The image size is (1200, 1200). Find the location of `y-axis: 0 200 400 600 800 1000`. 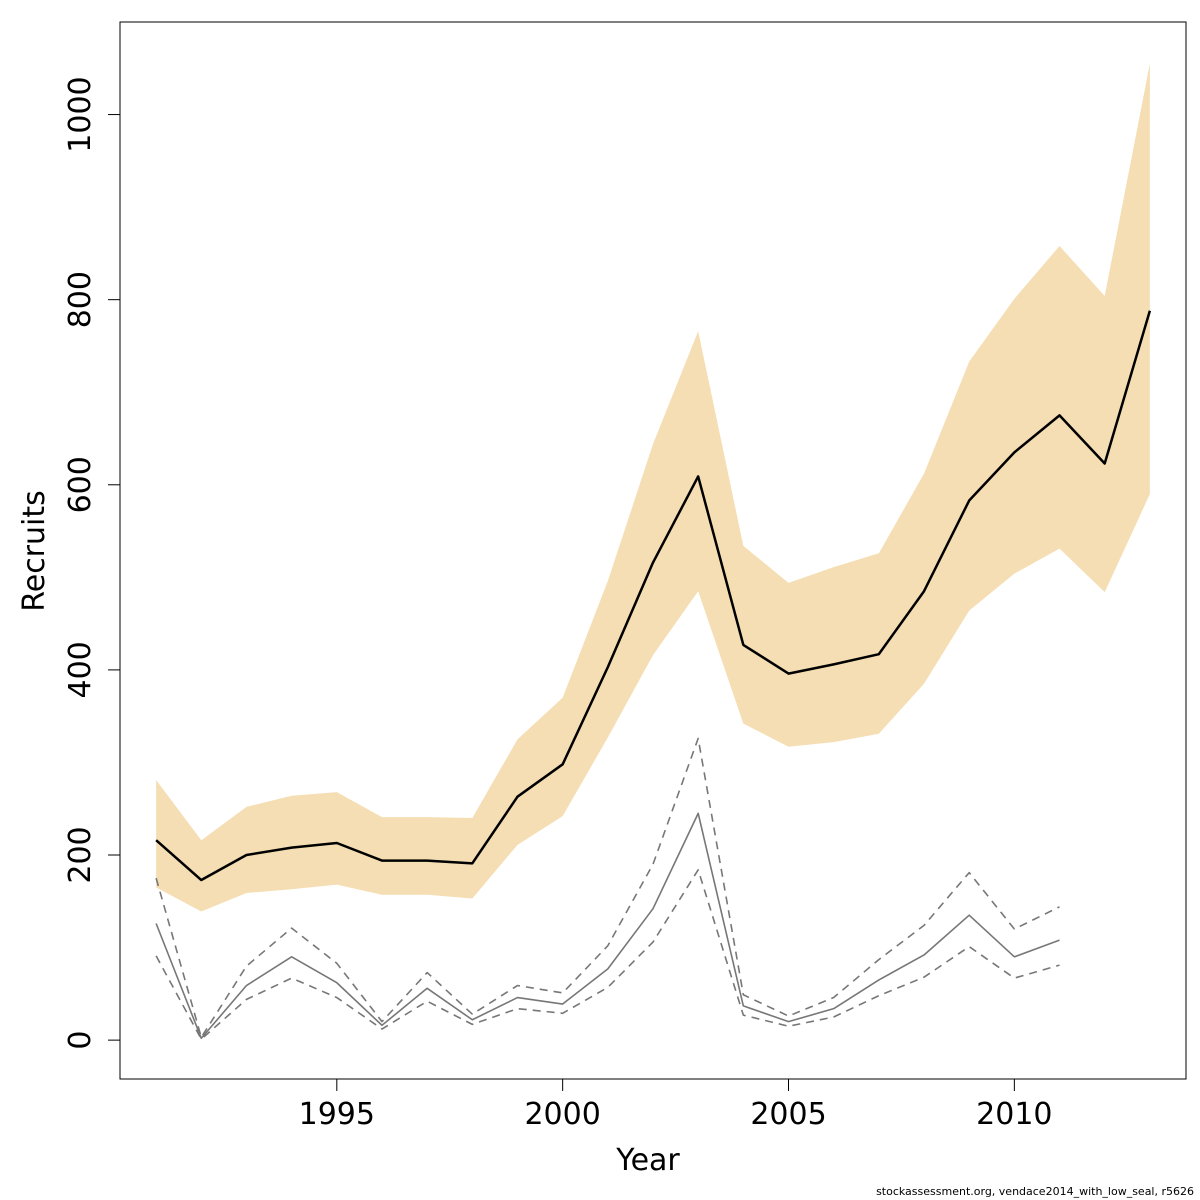

y-axis: 0 200 400 600 800 1000 is located at coordinates (92, 563).